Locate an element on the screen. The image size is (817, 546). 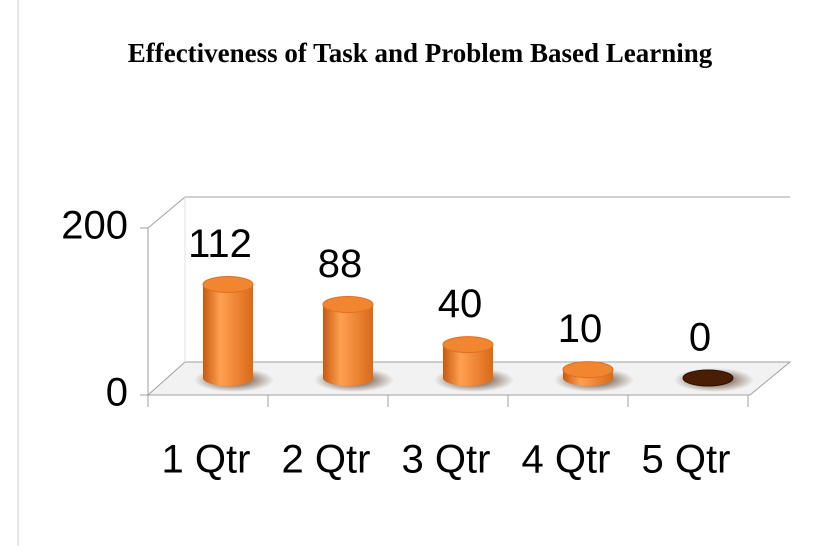
y-tick-label: 200 is located at coordinates (94, 226).